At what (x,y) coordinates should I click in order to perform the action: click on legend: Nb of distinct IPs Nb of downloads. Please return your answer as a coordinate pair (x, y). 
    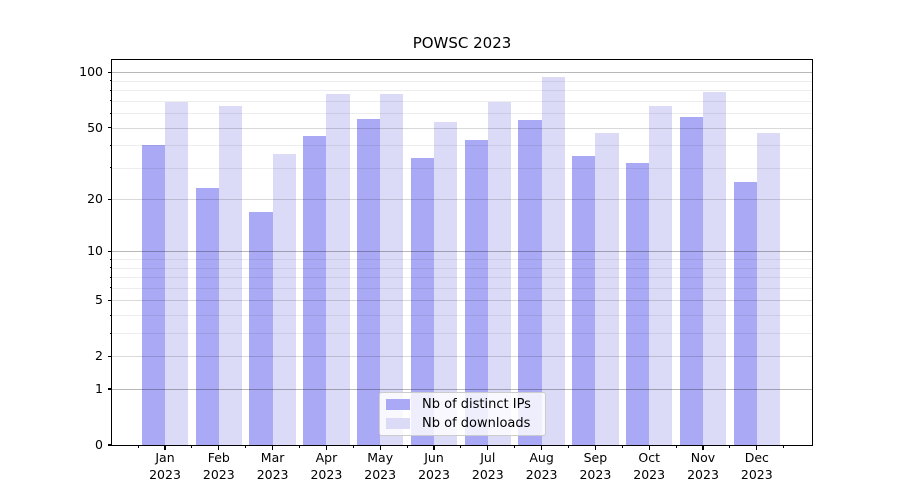
    Looking at the image, I should click on (462, 414).